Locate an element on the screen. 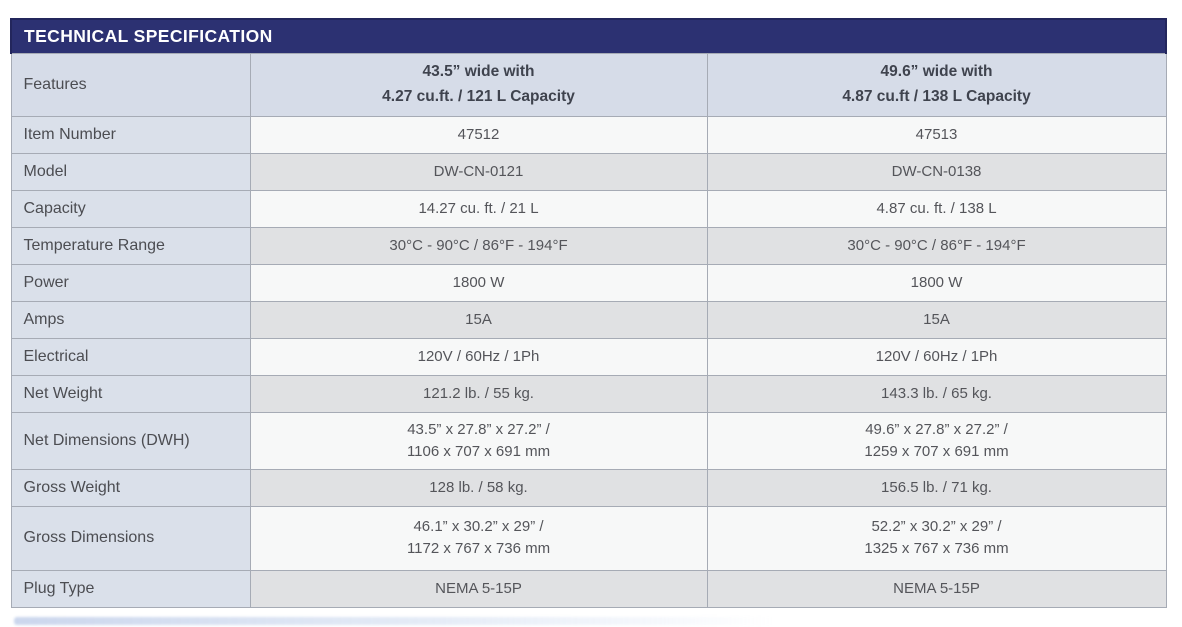 This screenshot has width=1182, height=627. row-label: Net Weight is located at coordinates (130, 393).